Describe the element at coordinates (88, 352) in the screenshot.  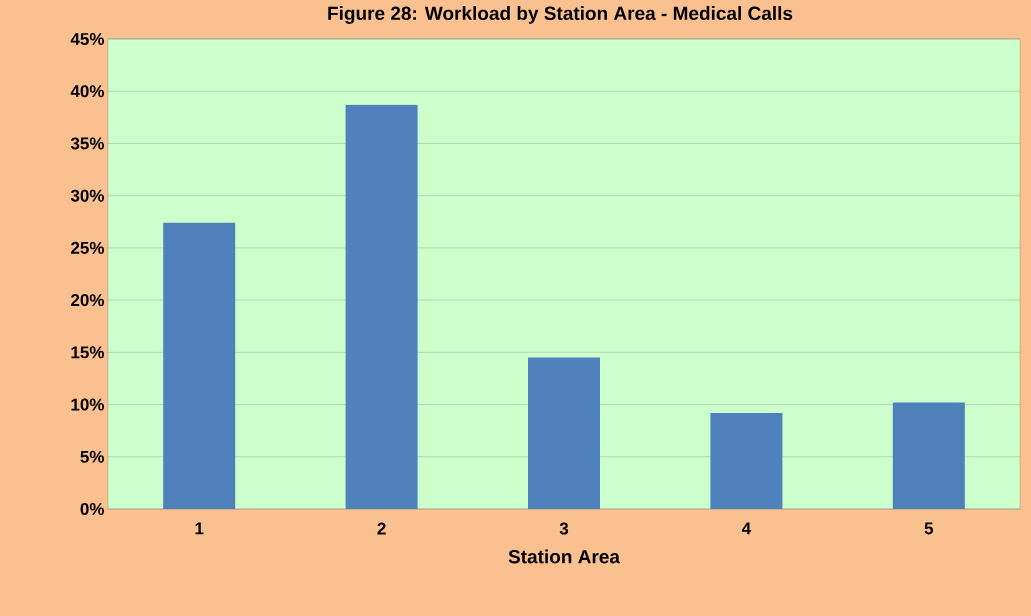
I see `y-tick-label: 15%` at that location.